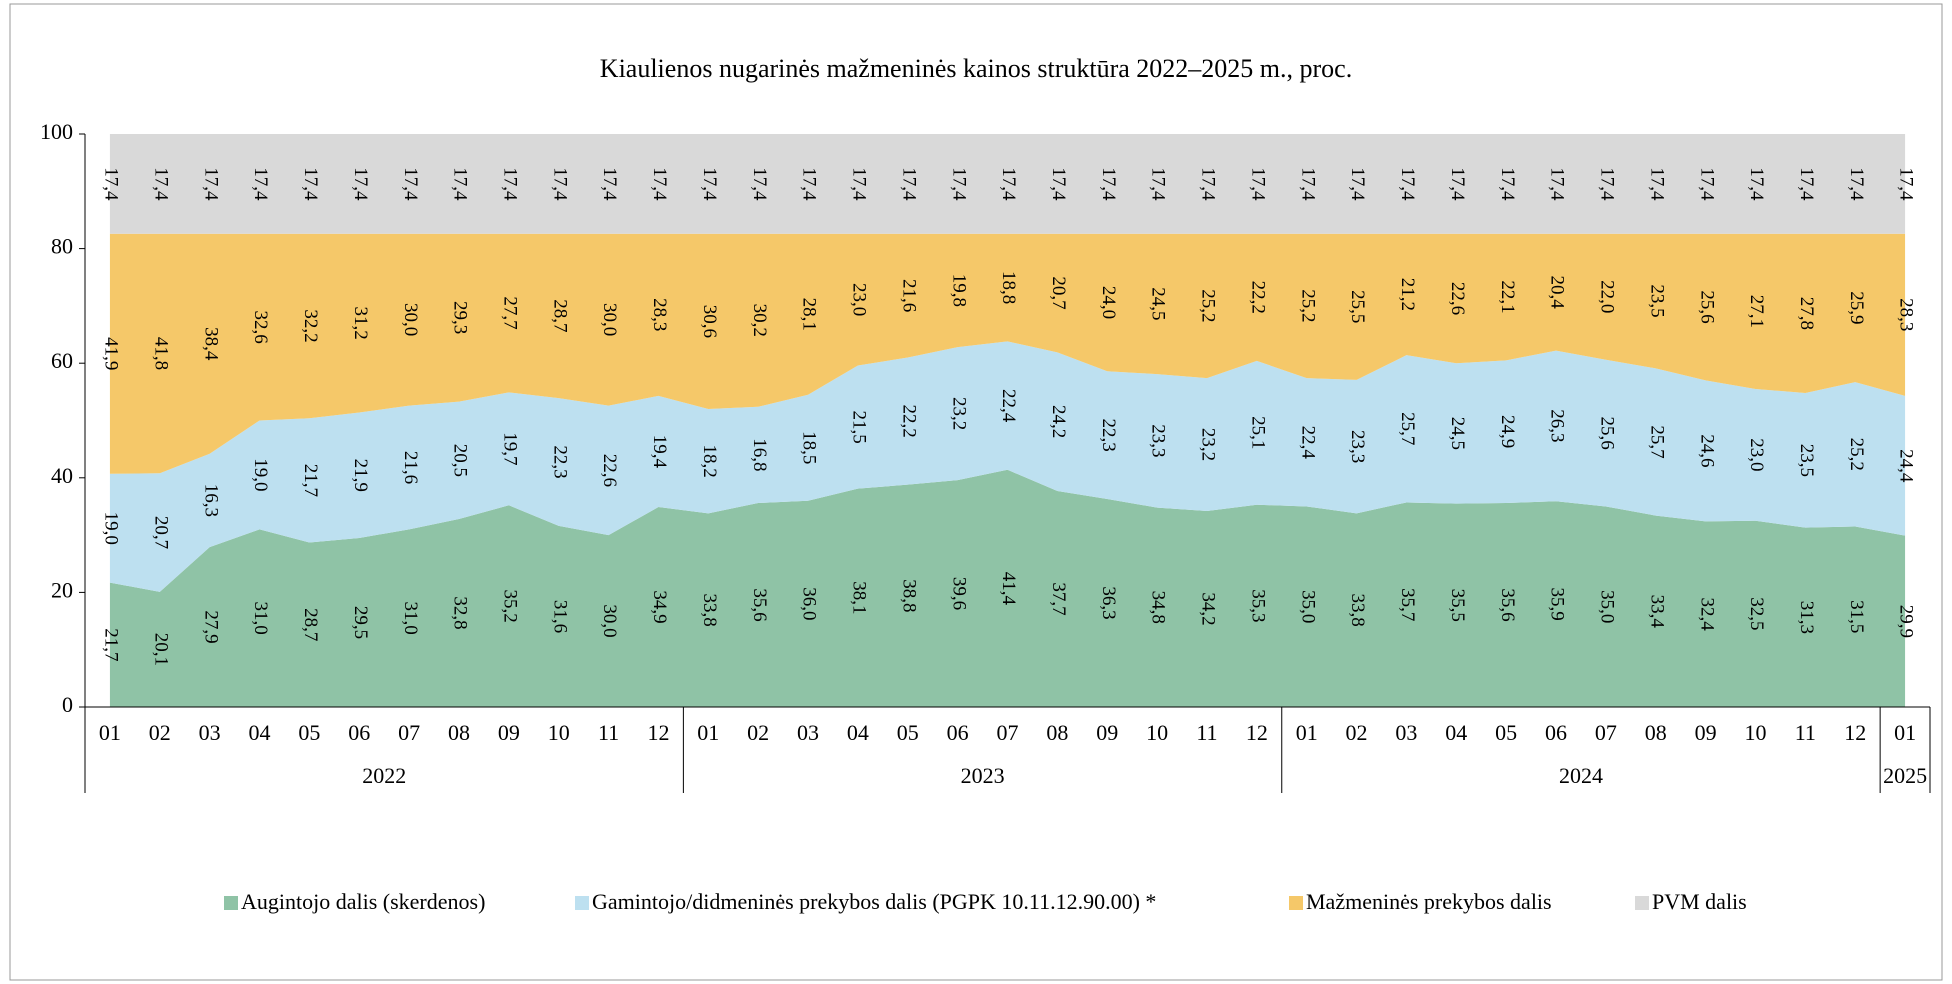  Describe the element at coordinates (859, 597) in the screenshot. I see `value-label: 38,1` at that location.